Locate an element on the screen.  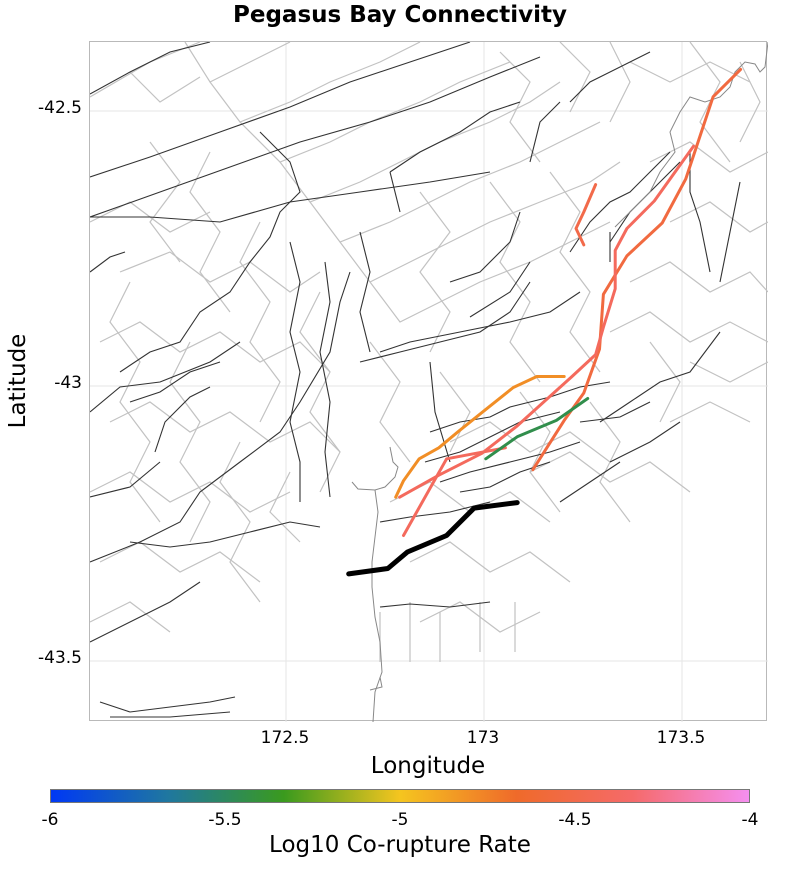
x-tick-label: 173 is located at coordinates (483, 738).